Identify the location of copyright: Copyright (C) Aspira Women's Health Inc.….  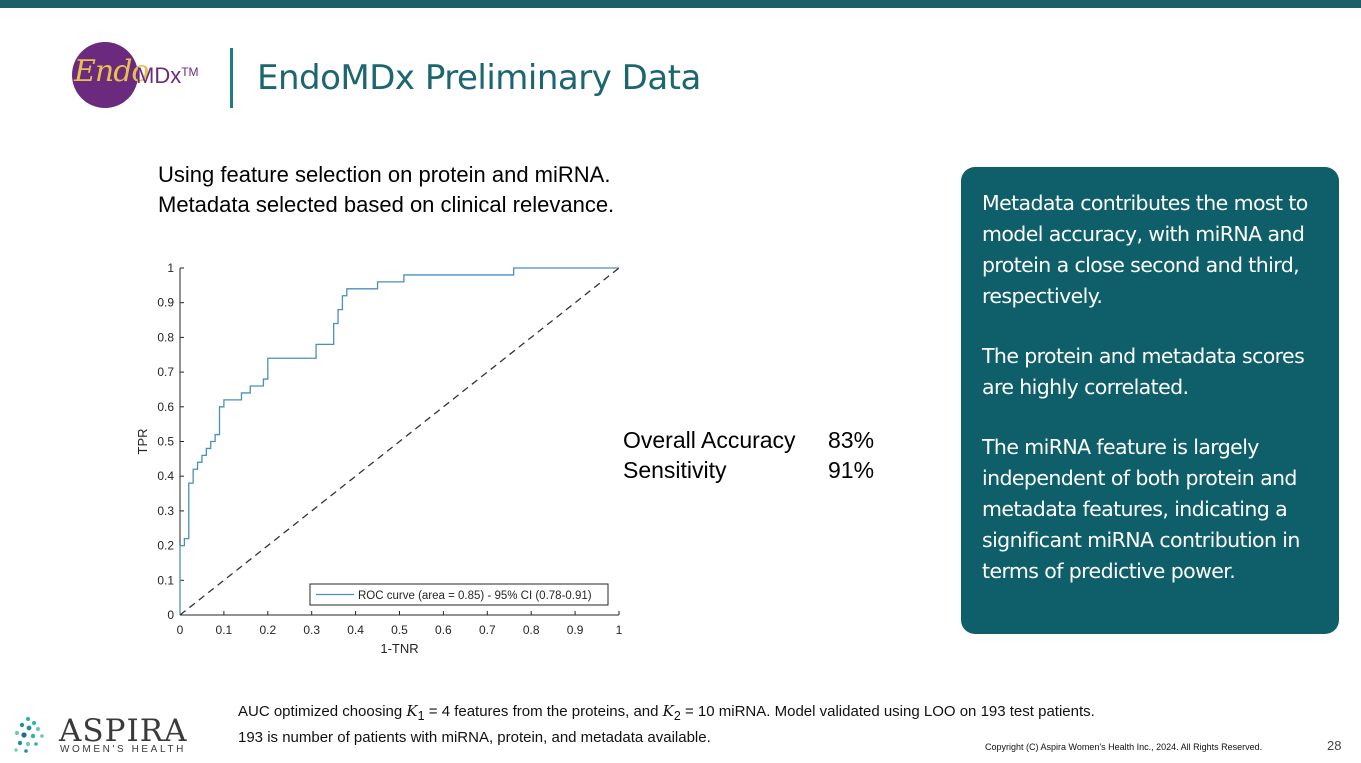
(1124, 747).